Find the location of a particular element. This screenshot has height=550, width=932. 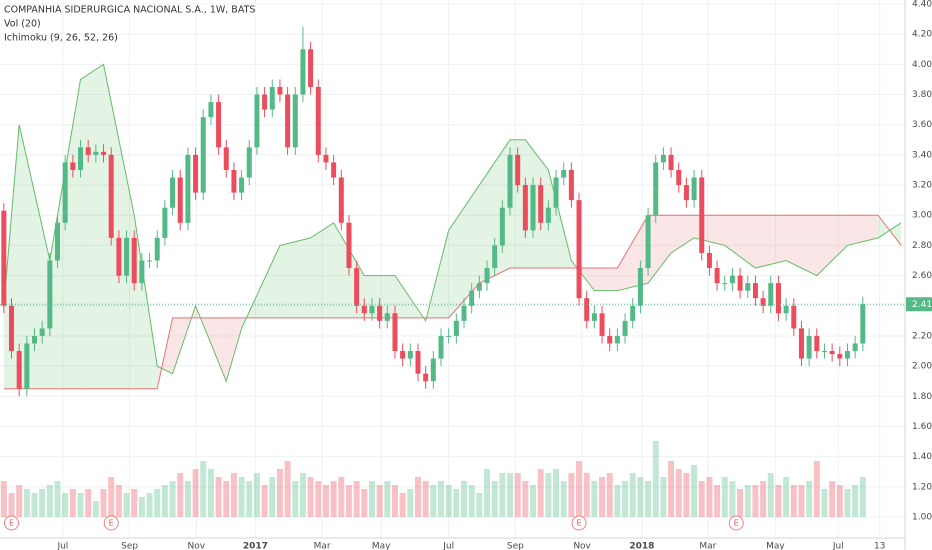

y-tick-label: 1.80 is located at coordinates (922, 397).